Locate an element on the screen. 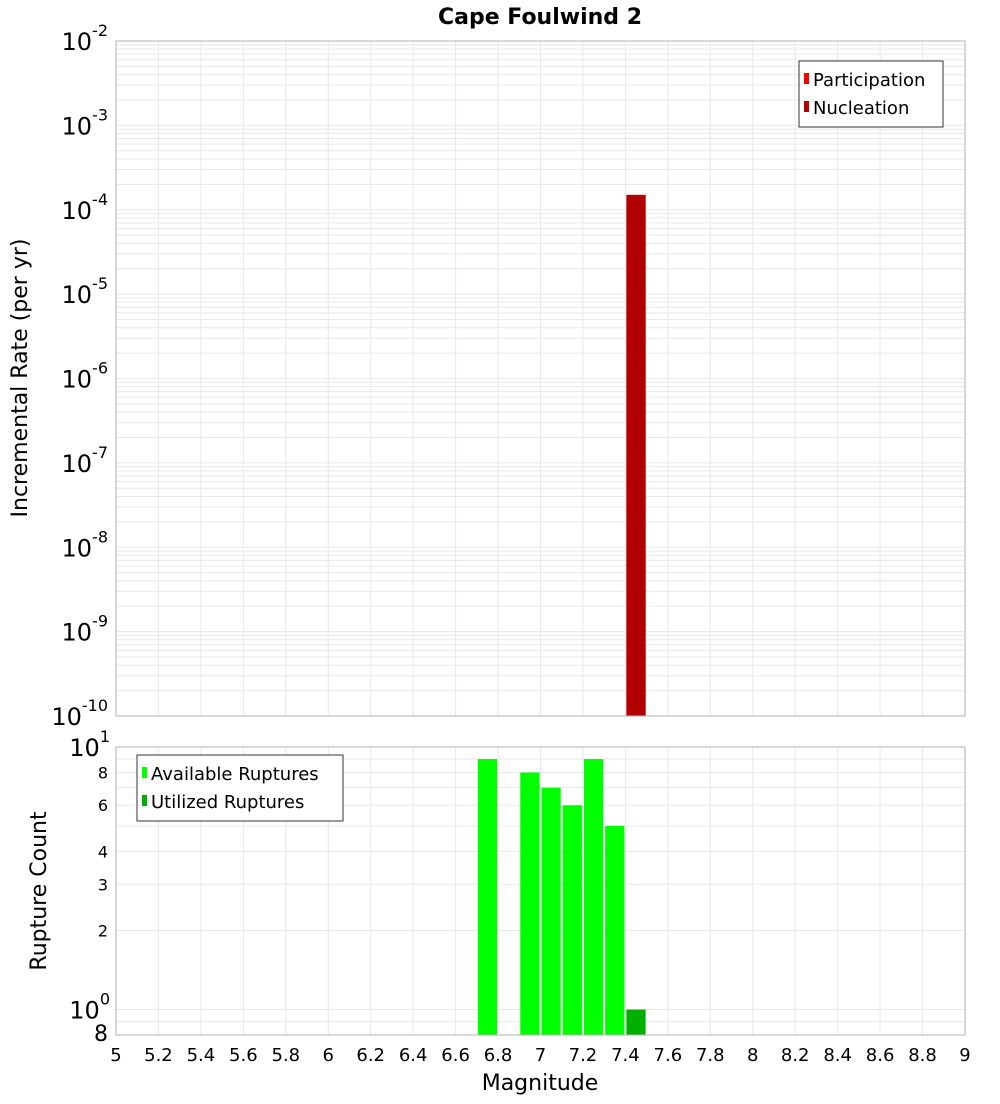  x-tick-label: 7 is located at coordinates (540, 1055).